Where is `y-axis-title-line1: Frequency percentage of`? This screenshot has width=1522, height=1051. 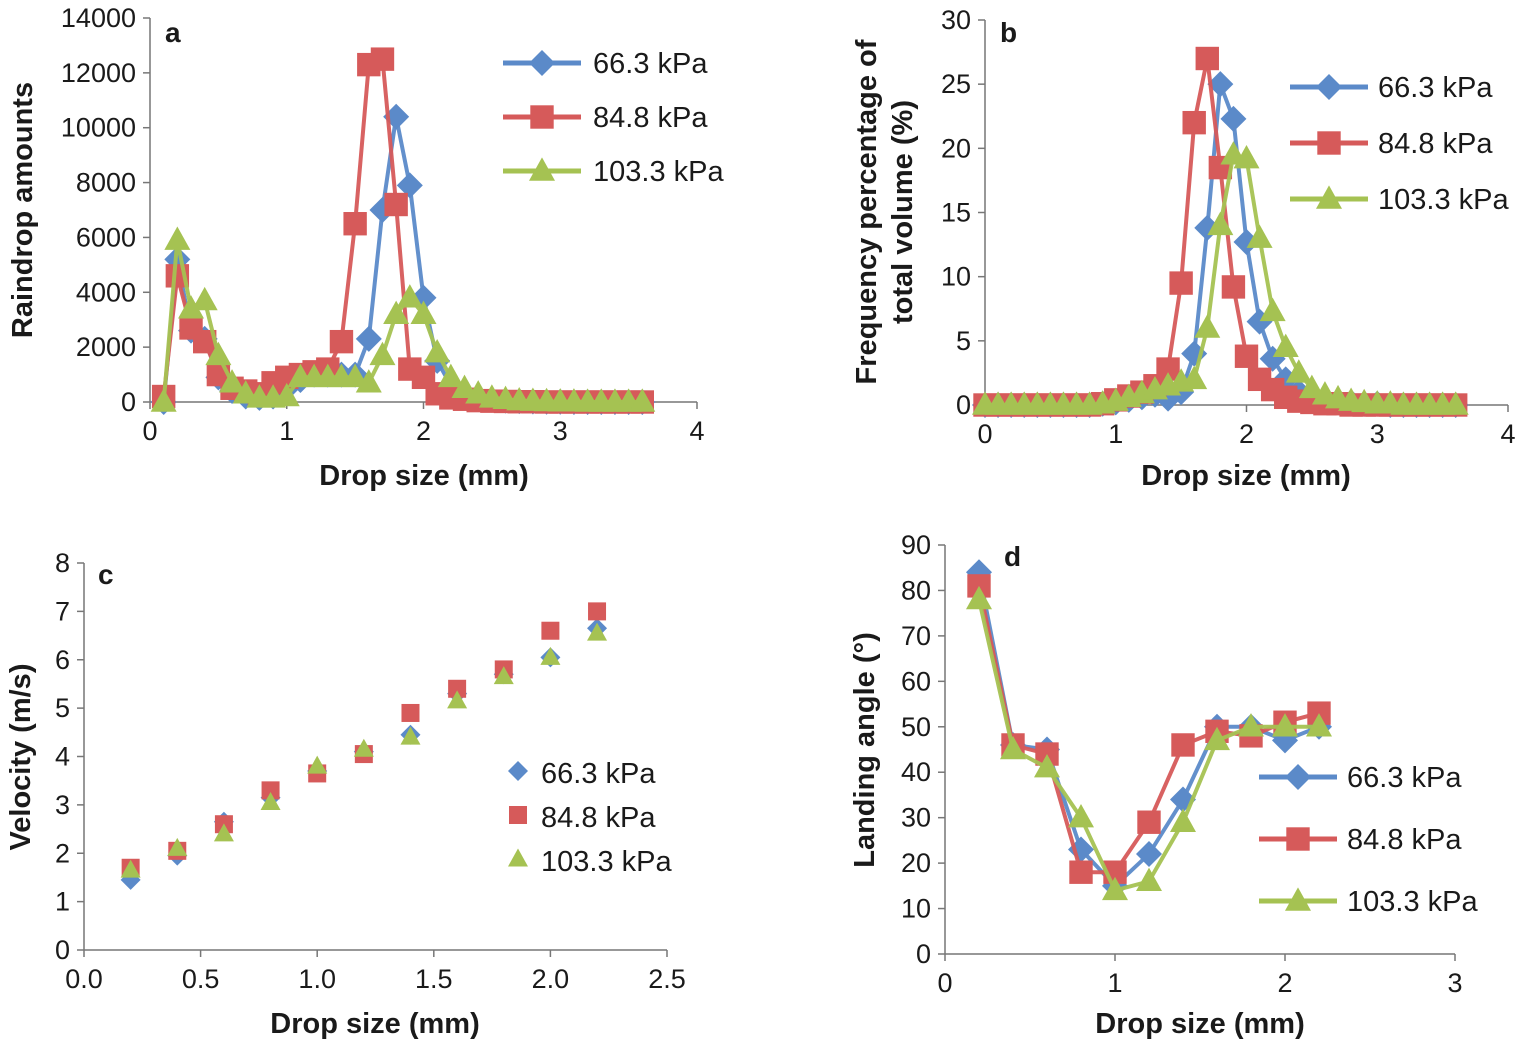
y-axis-title-line1: Frequency percentage of is located at coordinates (867, 211).